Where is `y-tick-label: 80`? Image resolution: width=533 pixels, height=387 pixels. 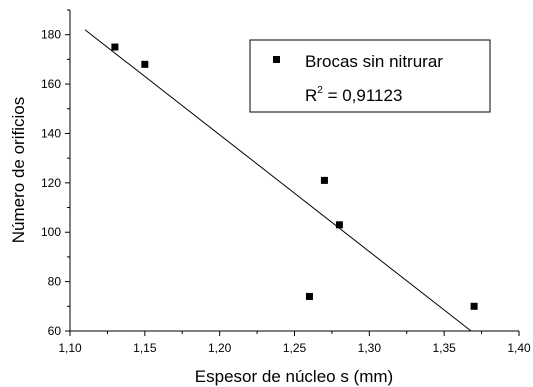
y-tick-label: 80 is located at coordinates (55, 282).